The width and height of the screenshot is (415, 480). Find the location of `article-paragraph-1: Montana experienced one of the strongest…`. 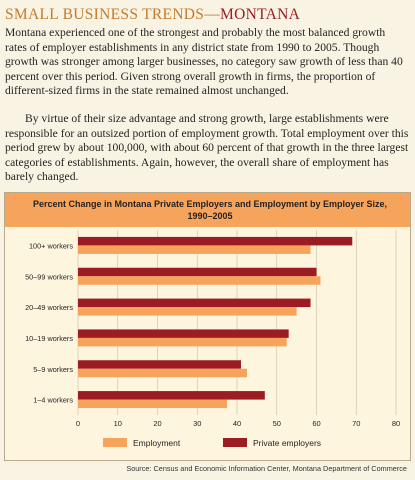

article-paragraph-1: Montana experienced one of the strongest… is located at coordinates (204, 62).